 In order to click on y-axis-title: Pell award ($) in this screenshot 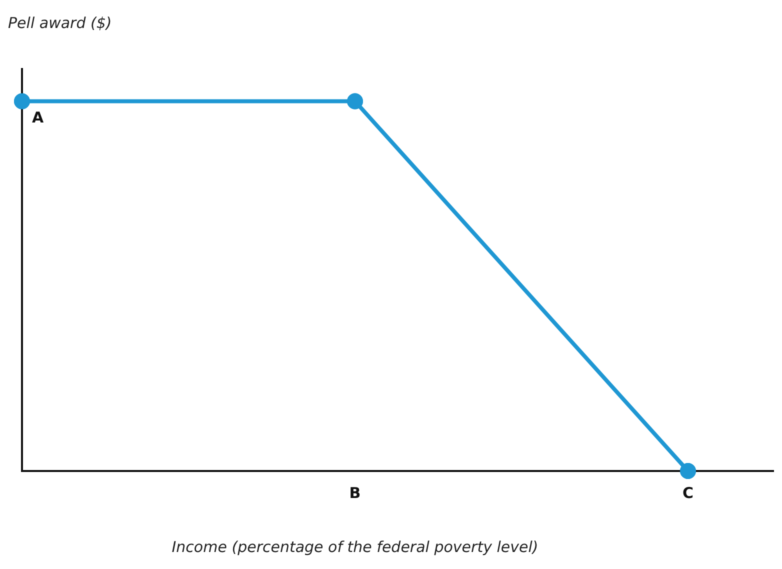, I will do `click(60, 23)`.